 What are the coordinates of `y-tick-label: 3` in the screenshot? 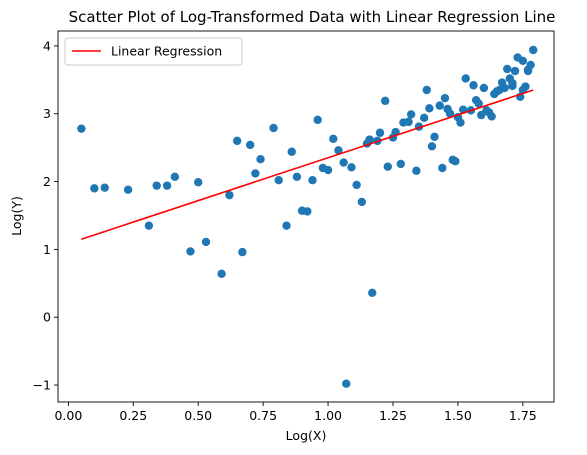 It's located at (47, 113).